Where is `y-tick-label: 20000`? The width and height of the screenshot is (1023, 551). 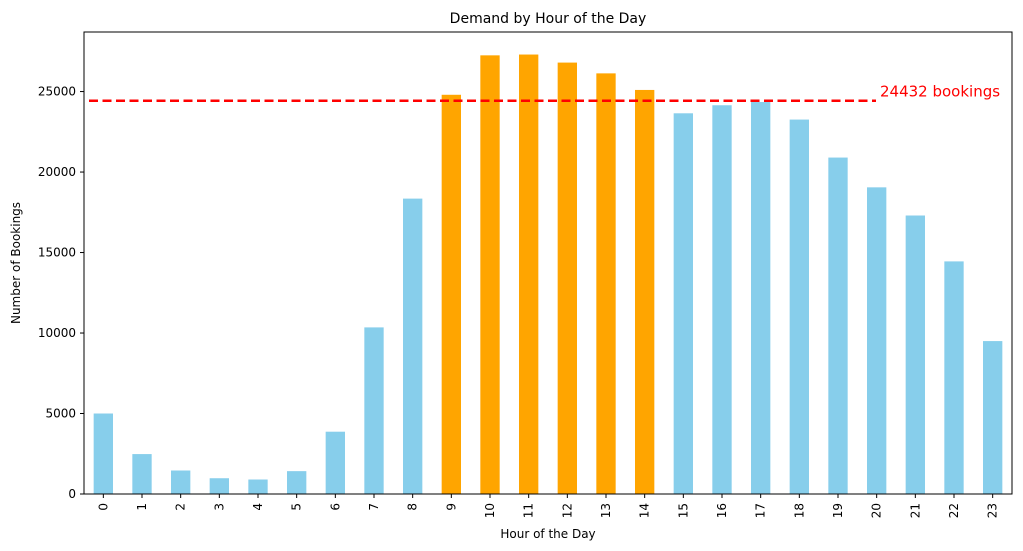 y-tick-label: 20000 is located at coordinates (57, 172).